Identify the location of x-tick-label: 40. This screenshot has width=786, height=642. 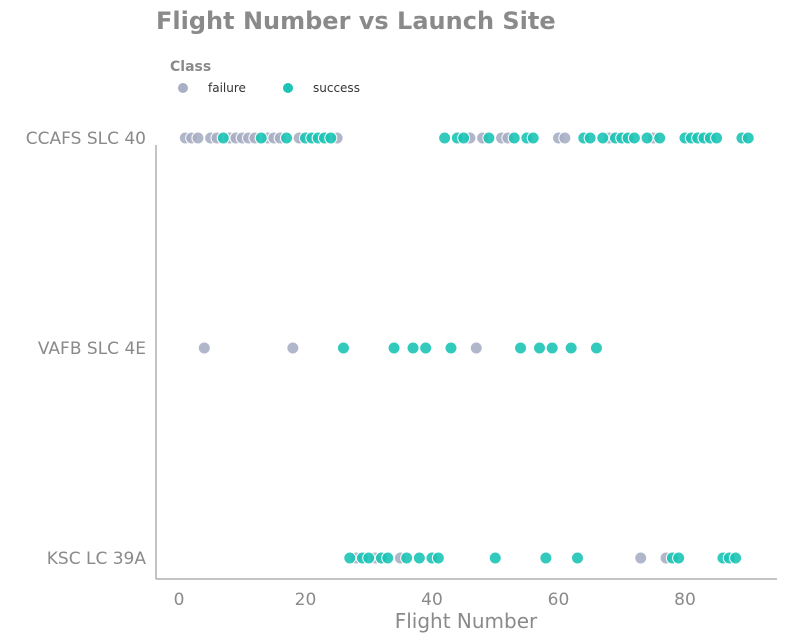
(432, 600).